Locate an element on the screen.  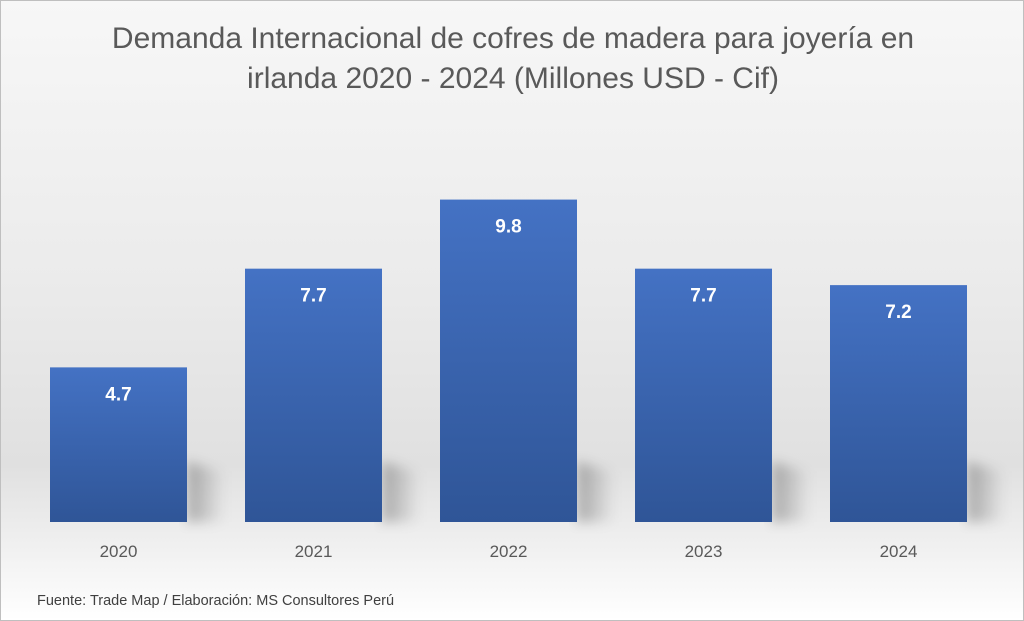
bar-shadows is located at coordinates (596, 492).